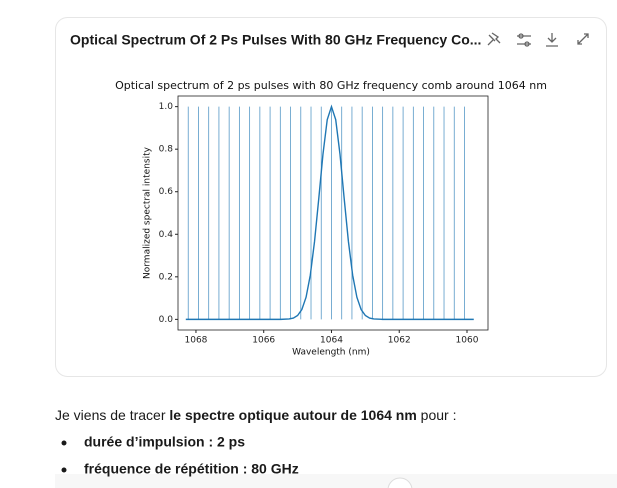 This screenshot has width=617, height=488. What do you see at coordinates (166, 107) in the screenshot?
I see `y-tick-label: 1.0` at bounding box center [166, 107].